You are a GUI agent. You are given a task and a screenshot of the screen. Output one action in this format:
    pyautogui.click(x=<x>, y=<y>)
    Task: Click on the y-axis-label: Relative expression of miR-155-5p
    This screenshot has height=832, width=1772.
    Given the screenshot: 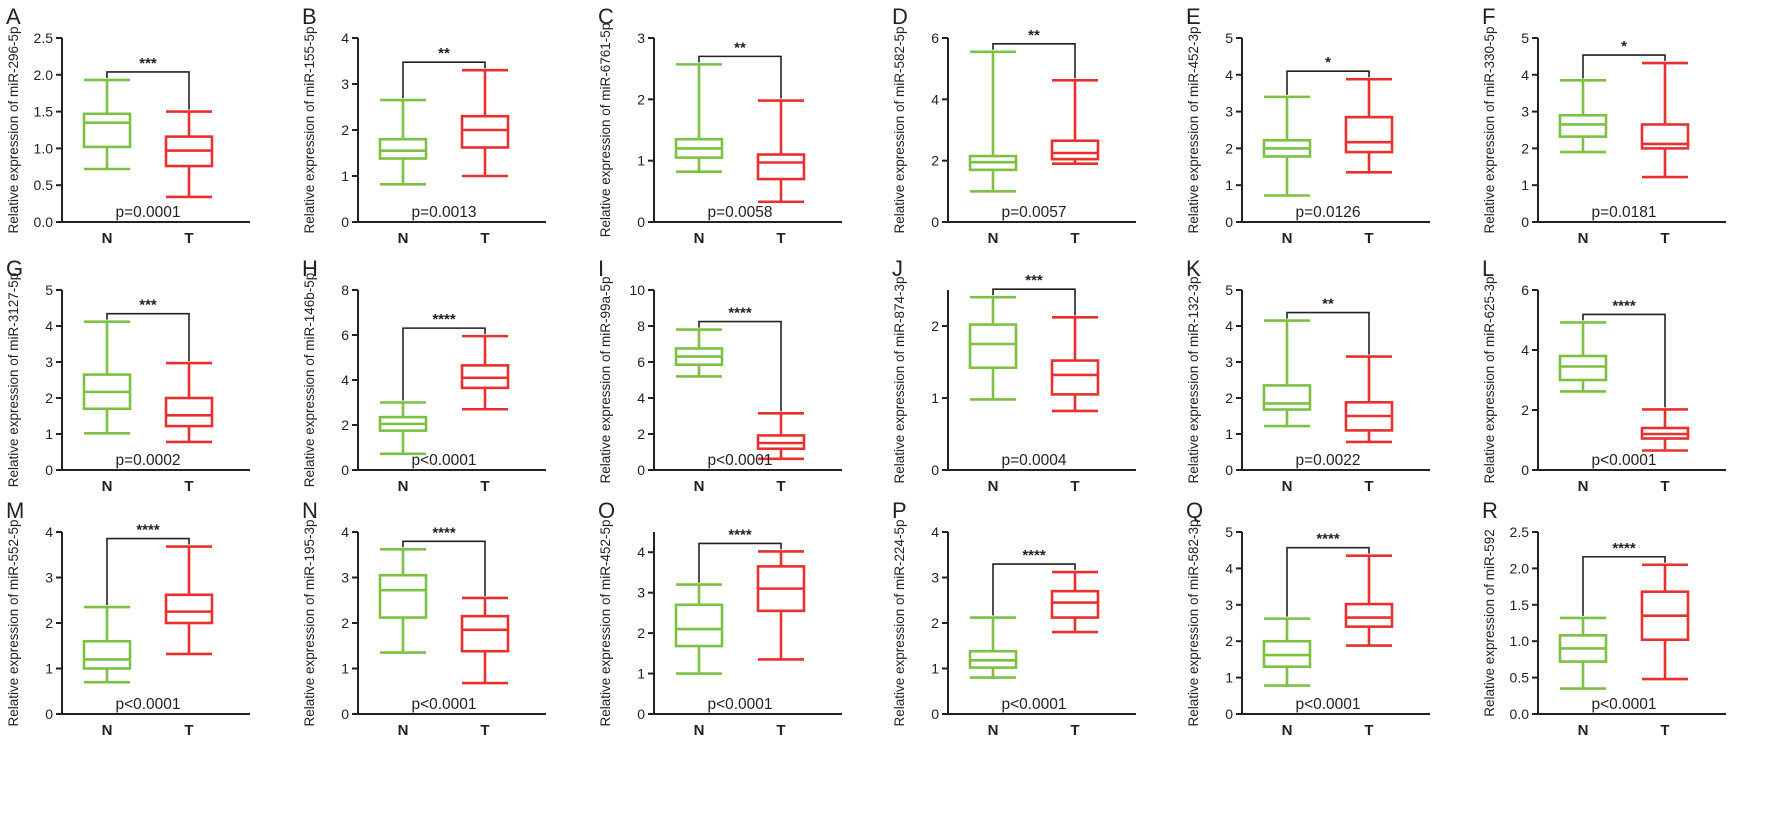 What is the action you would take?
    pyautogui.click(x=309, y=129)
    